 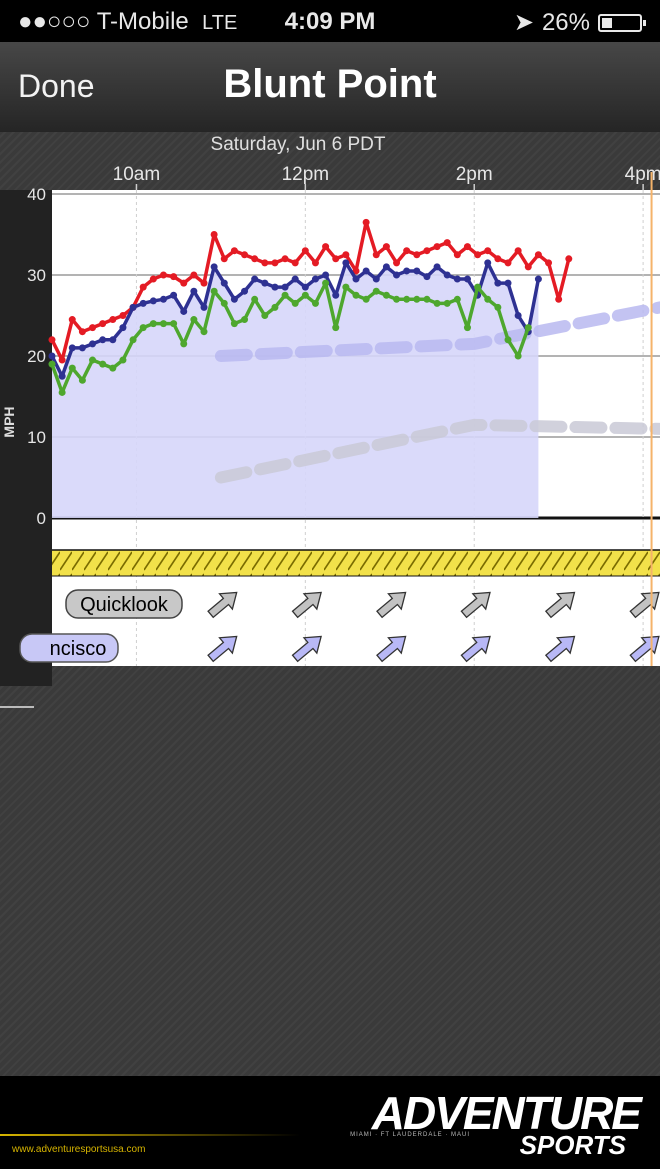 What do you see at coordinates (622, 22) in the screenshot?
I see `battery-icon` at bounding box center [622, 22].